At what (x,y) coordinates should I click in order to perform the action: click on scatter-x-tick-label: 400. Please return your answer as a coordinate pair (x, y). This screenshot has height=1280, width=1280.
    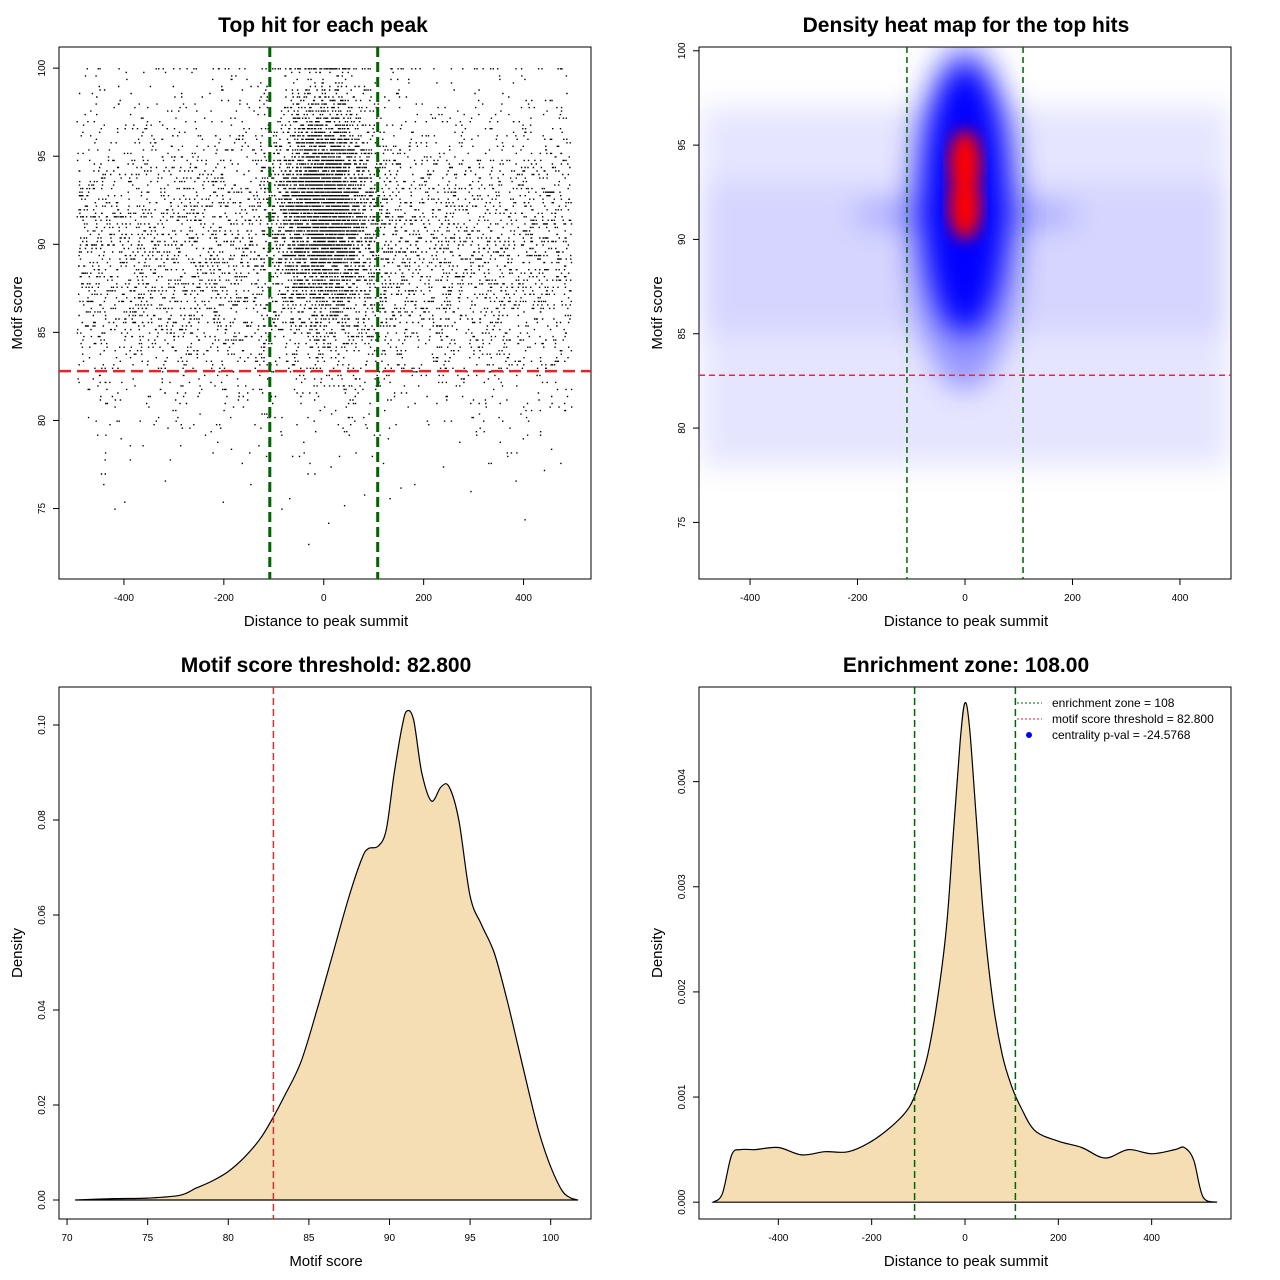
    Looking at the image, I should click on (523, 598).